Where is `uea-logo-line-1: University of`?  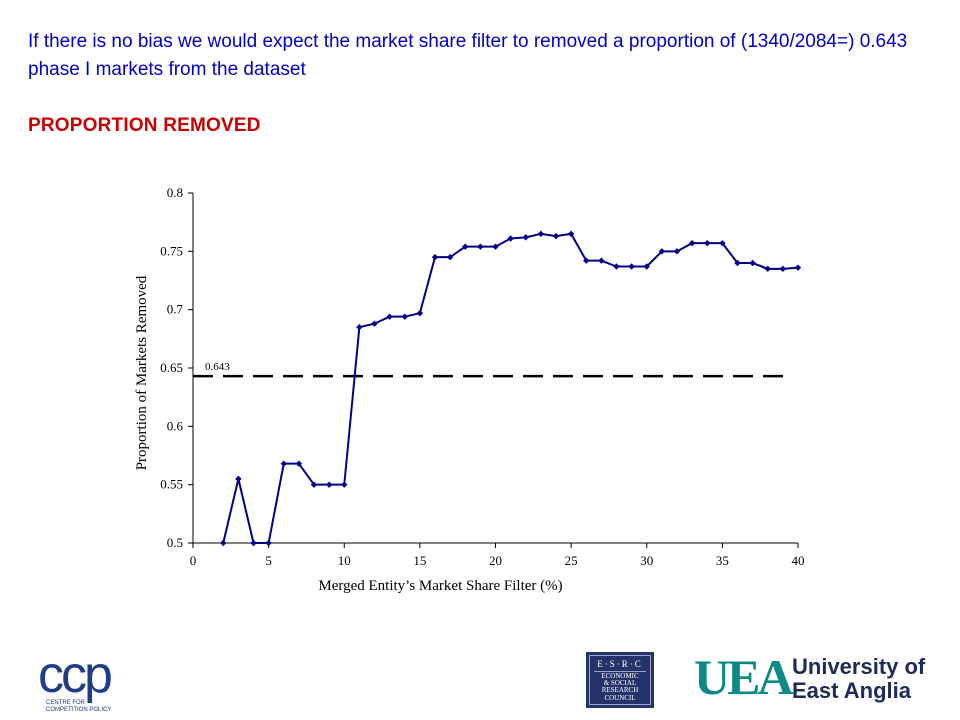
uea-logo-line-1: University of is located at coordinates (859, 666).